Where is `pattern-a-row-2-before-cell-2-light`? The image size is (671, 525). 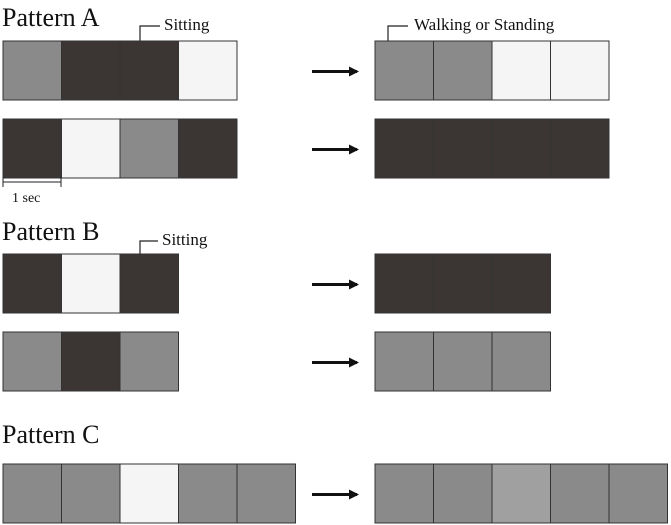
pattern-a-row-2-before-cell-2-light is located at coordinates (91, 148).